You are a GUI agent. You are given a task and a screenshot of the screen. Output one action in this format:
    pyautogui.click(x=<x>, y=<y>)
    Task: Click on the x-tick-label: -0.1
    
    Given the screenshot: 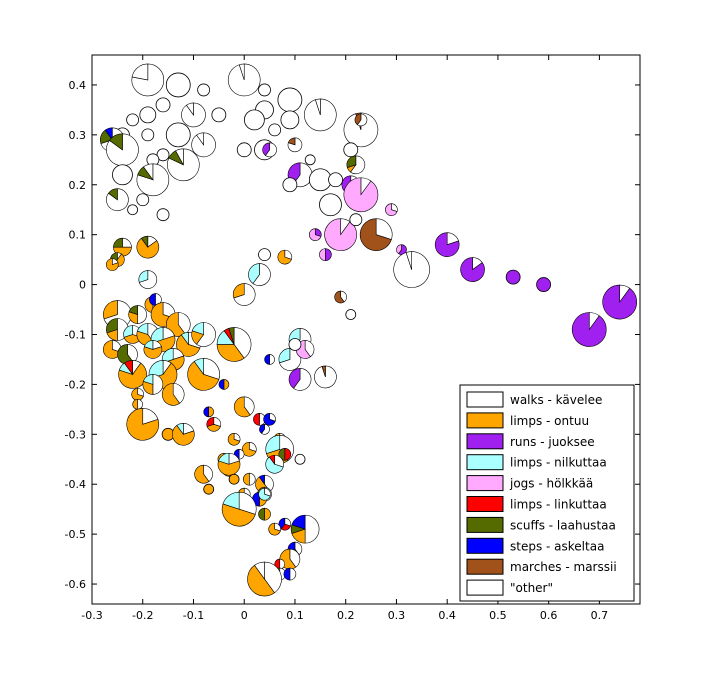 What is the action you would take?
    pyautogui.click(x=193, y=615)
    